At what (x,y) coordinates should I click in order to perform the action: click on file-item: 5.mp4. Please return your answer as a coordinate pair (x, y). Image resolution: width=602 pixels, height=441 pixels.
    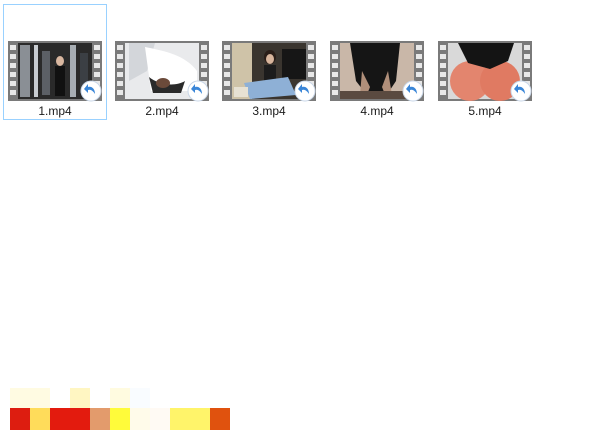
    Looking at the image, I should click on (485, 62).